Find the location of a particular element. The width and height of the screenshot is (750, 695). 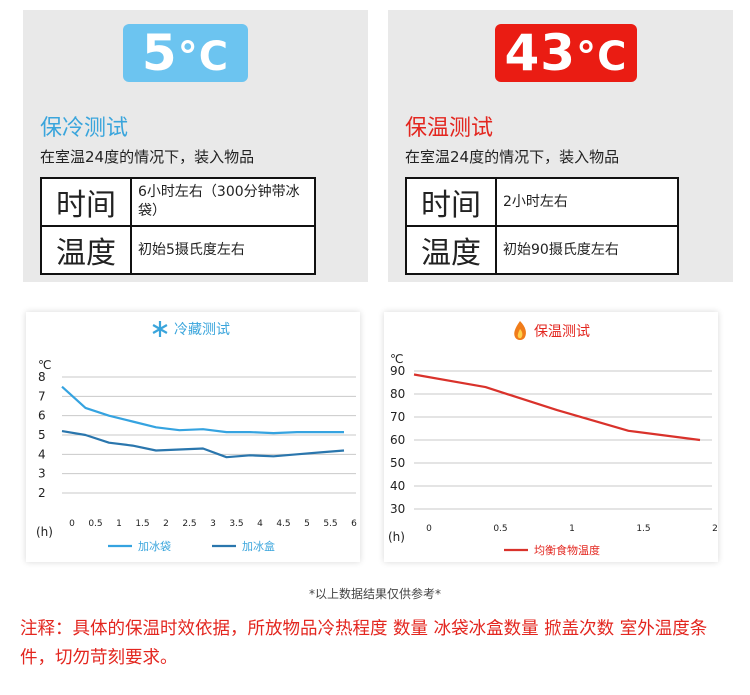

y-tick-label: 30 is located at coordinates (397, 509).